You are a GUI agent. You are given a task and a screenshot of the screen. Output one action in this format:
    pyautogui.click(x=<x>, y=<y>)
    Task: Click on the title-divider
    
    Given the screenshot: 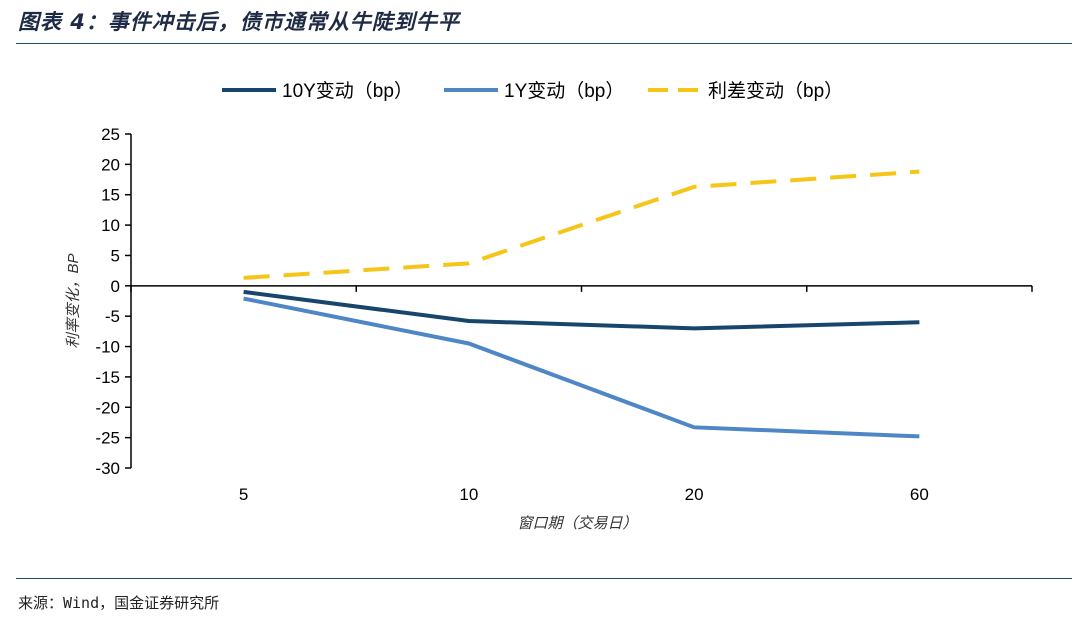 What is the action you would take?
    pyautogui.click(x=544, y=43)
    